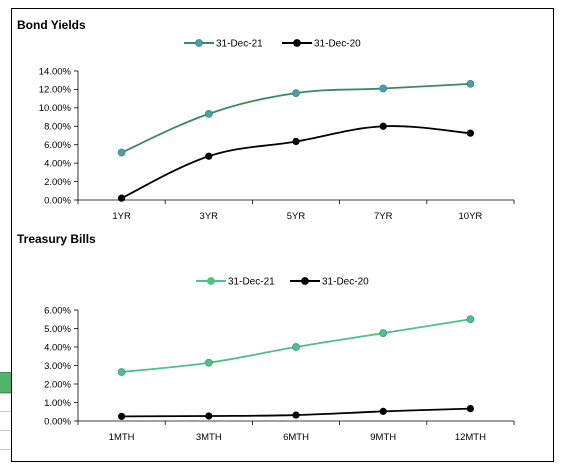  Describe the element at coordinates (296, 162) in the screenshot. I see `series-line` at that location.